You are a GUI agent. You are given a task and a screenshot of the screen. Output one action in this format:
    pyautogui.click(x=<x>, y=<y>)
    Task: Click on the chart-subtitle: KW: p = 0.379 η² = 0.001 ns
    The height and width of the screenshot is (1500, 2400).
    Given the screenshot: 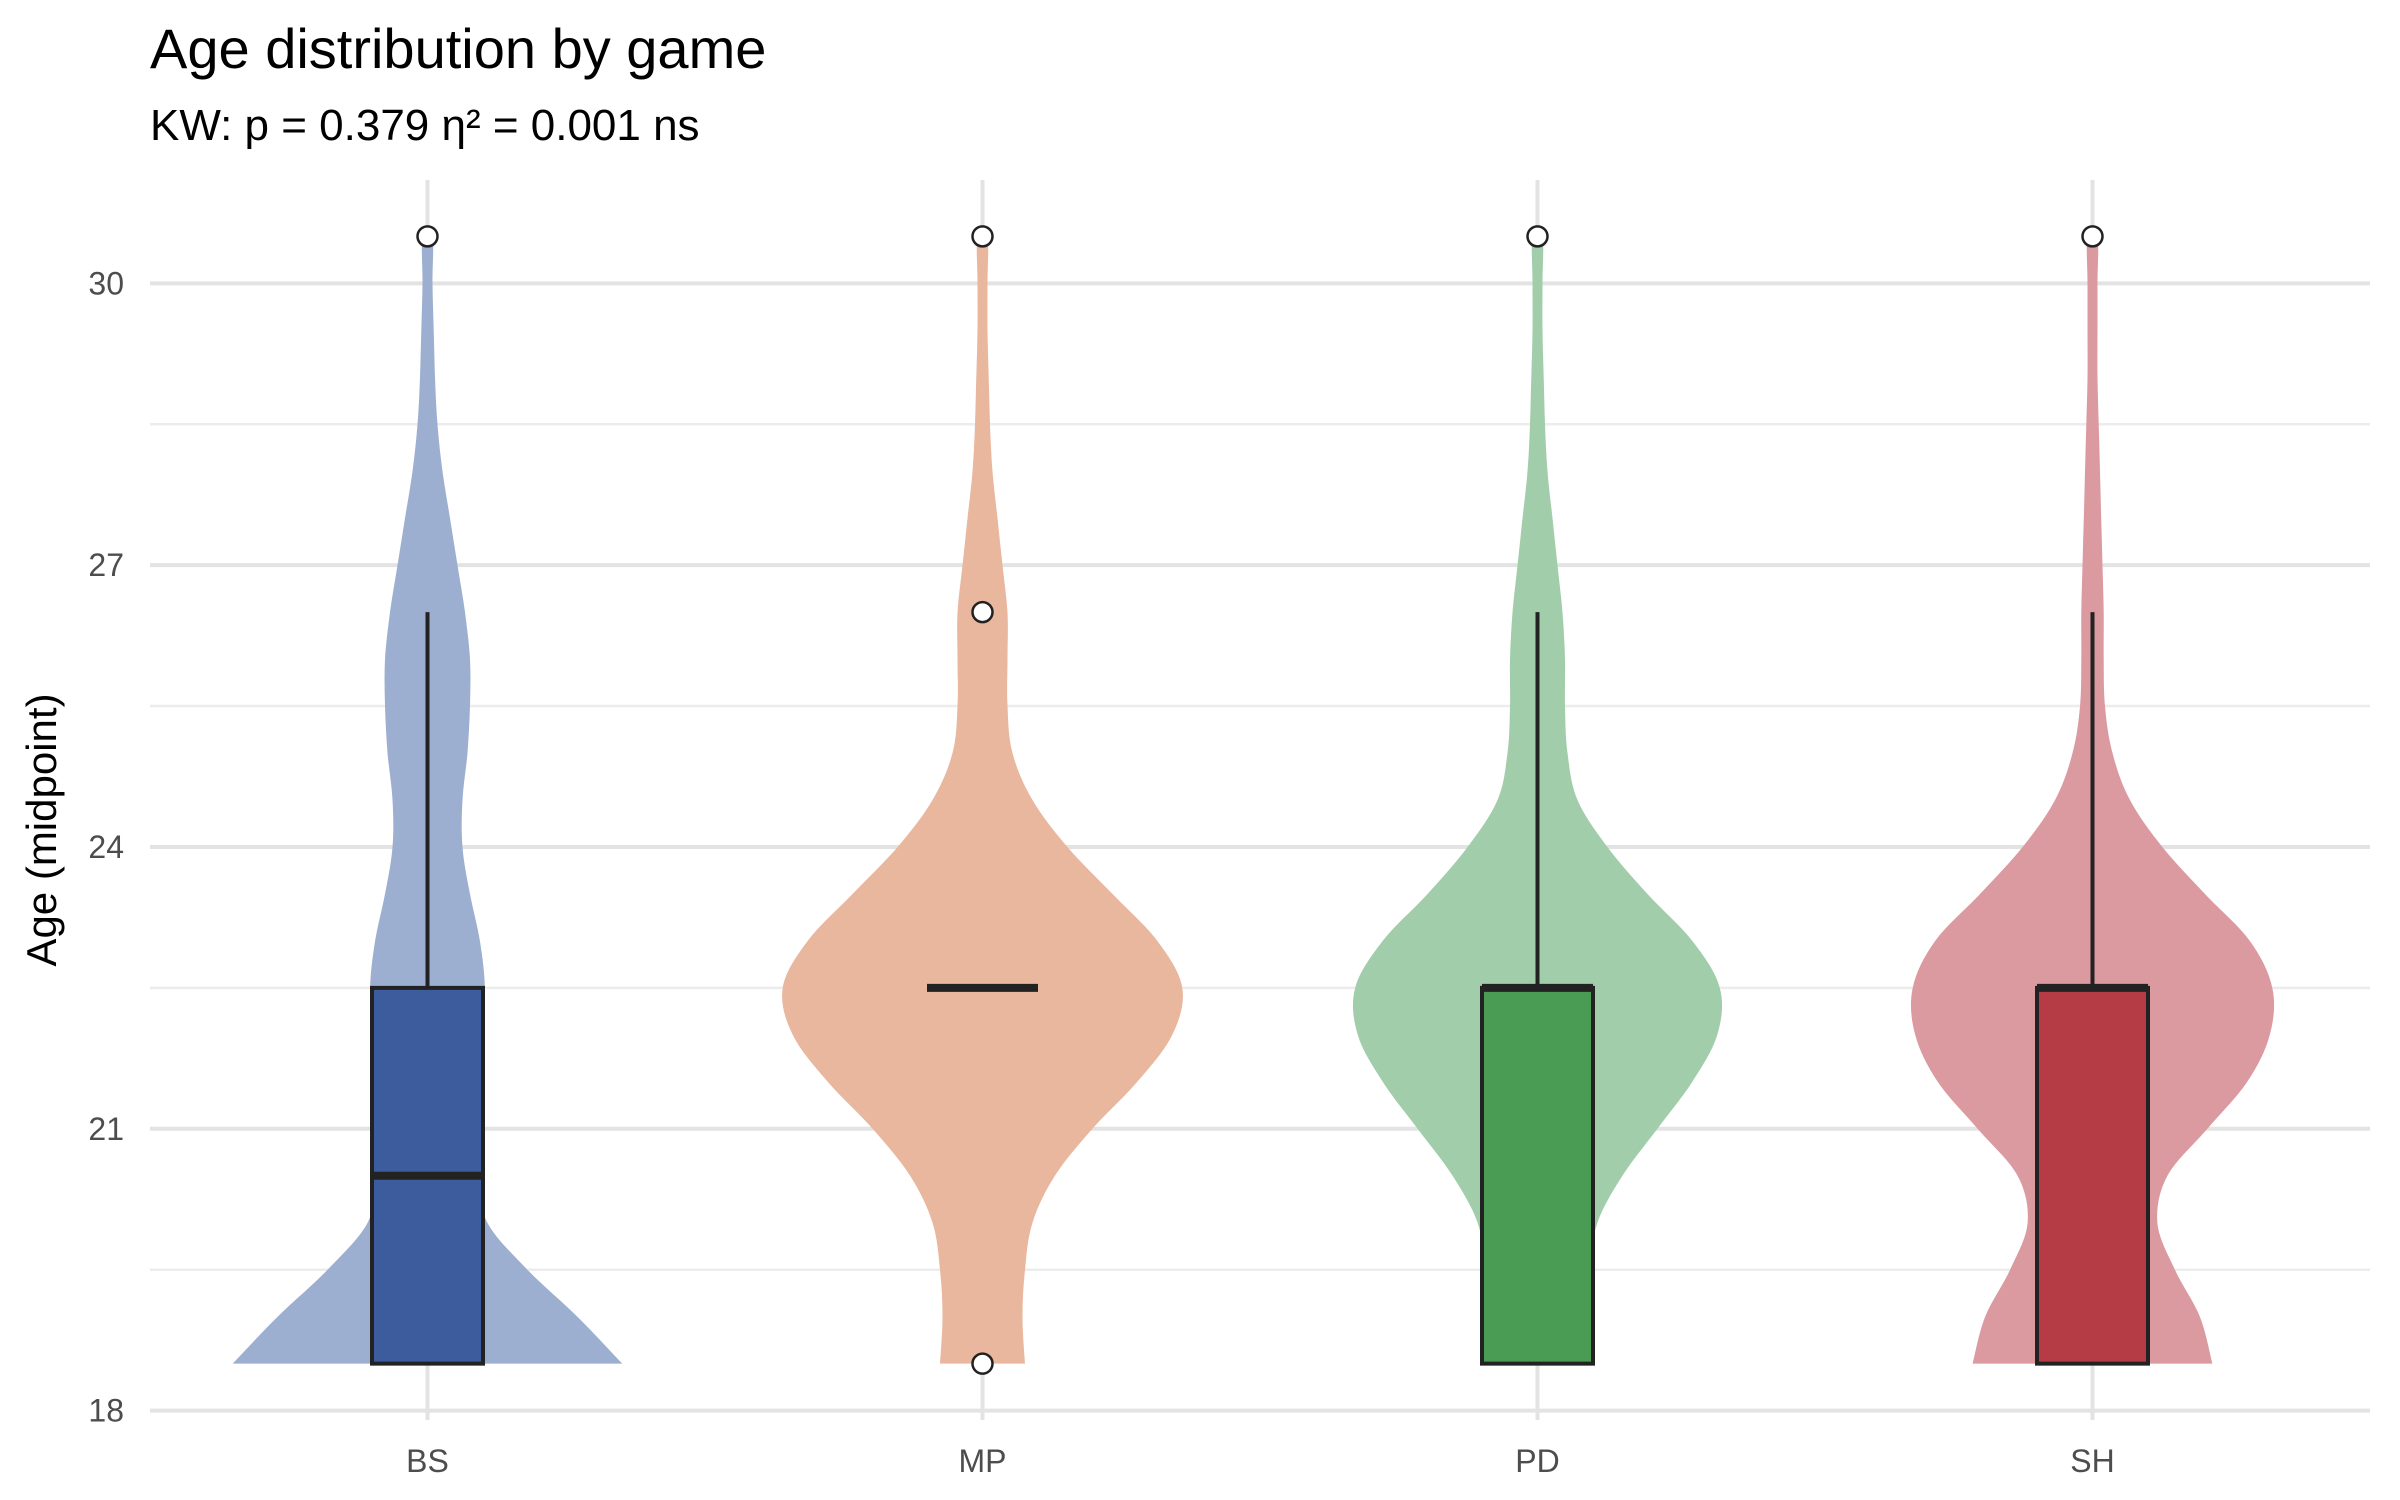 What is the action you would take?
    pyautogui.click(x=425, y=125)
    